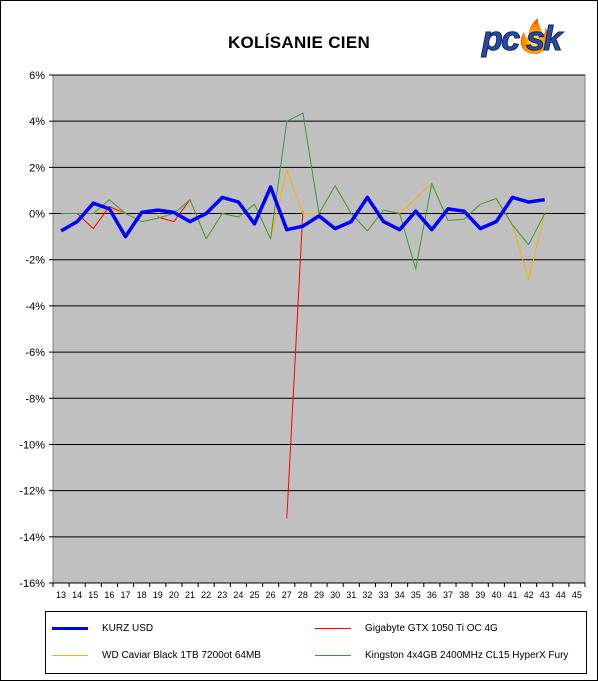  Describe the element at coordinates (271, 595) in the screenshot. I see `x-tick-label: 26` at that location.